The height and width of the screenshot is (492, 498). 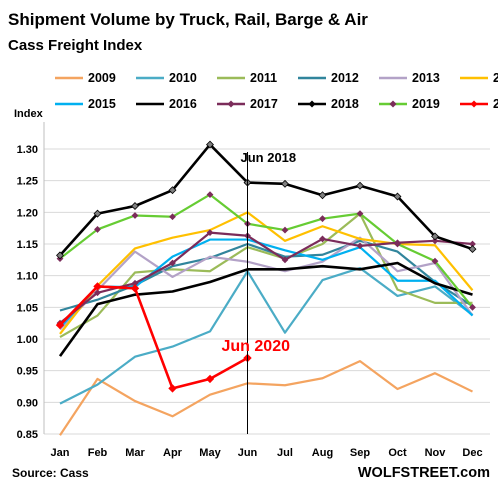 What do you see at coordinates (360, 453) in the screenshot?
I see `x-tick-label: Sep` at bounding box center [360, 453].